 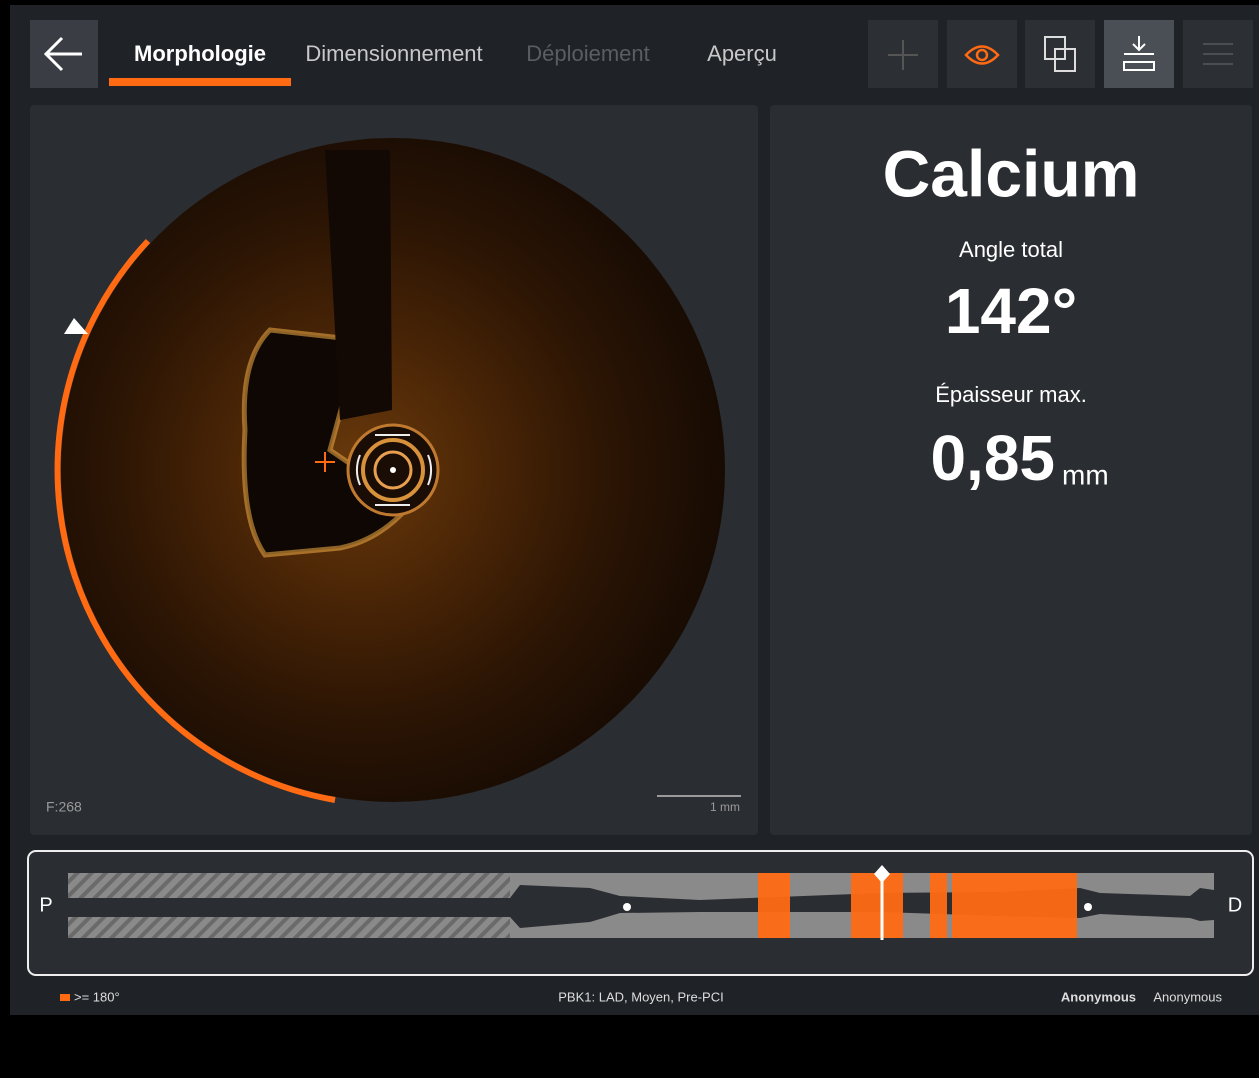 I want to click on back-icon, so click(x=62, y=54).